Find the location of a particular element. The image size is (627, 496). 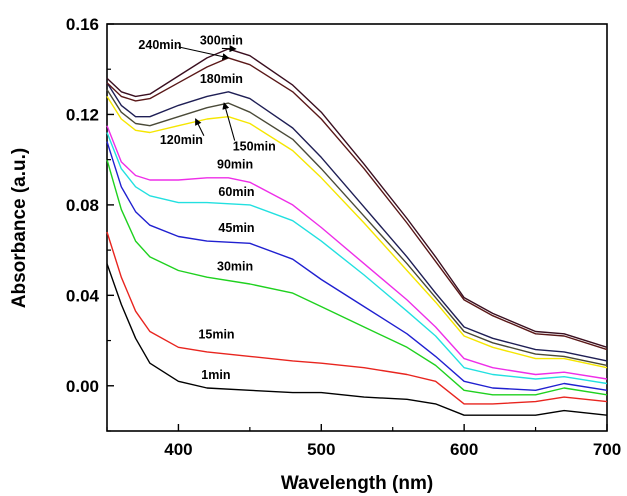

y-tick-label: 0.04 is located at coordinates (83, 295).